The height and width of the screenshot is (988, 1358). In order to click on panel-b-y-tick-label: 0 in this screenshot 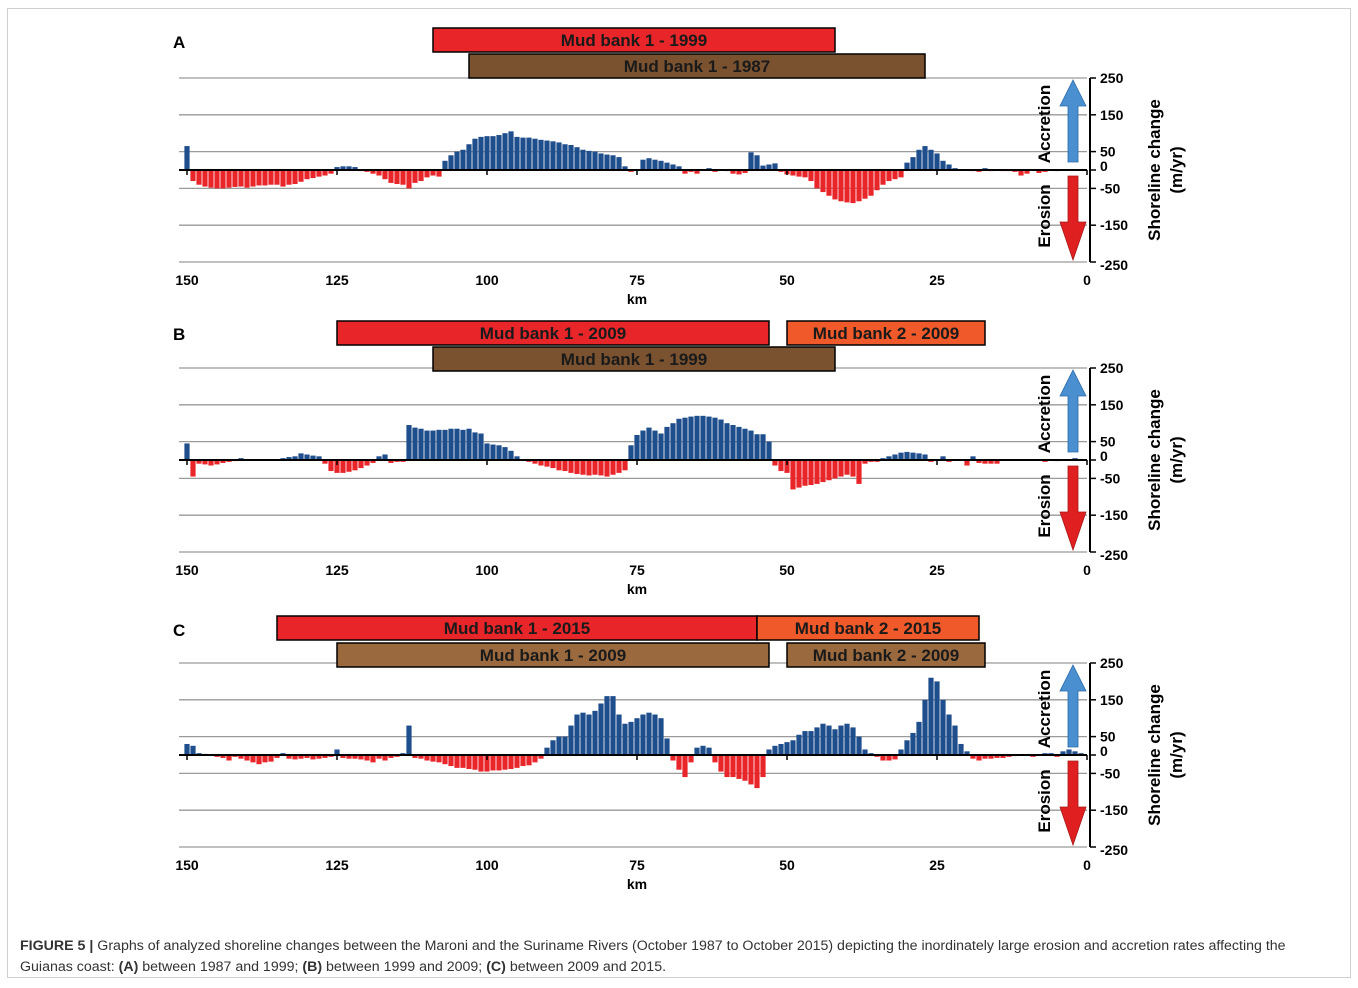, I will do `click(1104, 456)`.